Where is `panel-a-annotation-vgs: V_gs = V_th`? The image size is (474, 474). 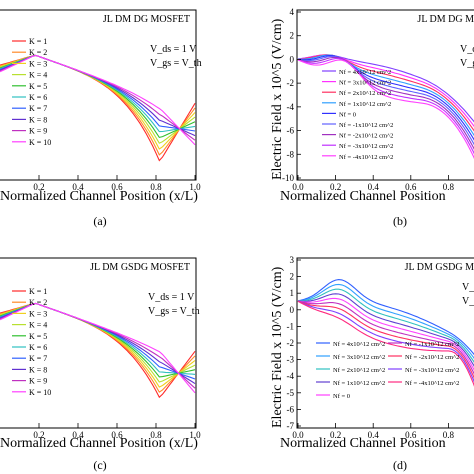
panel-a-annotation-vgs: V_gs = V_th is located at coordinates (176, 63).